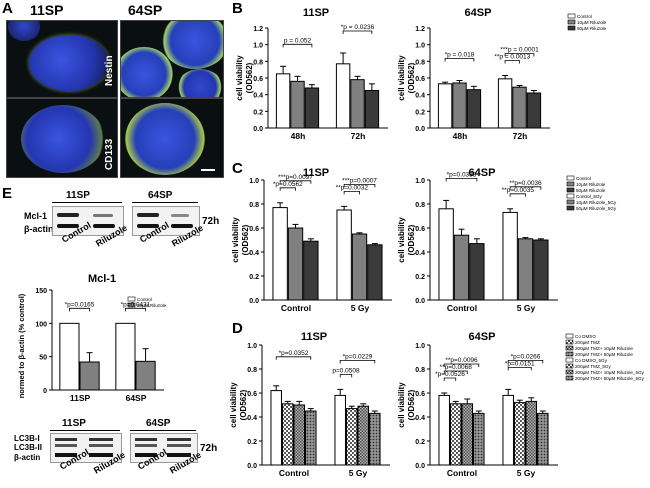  What do you see at coordinates (166, 221) in the screenshot?
I see `blot-top-64sp` at bounding box center [166, 221].